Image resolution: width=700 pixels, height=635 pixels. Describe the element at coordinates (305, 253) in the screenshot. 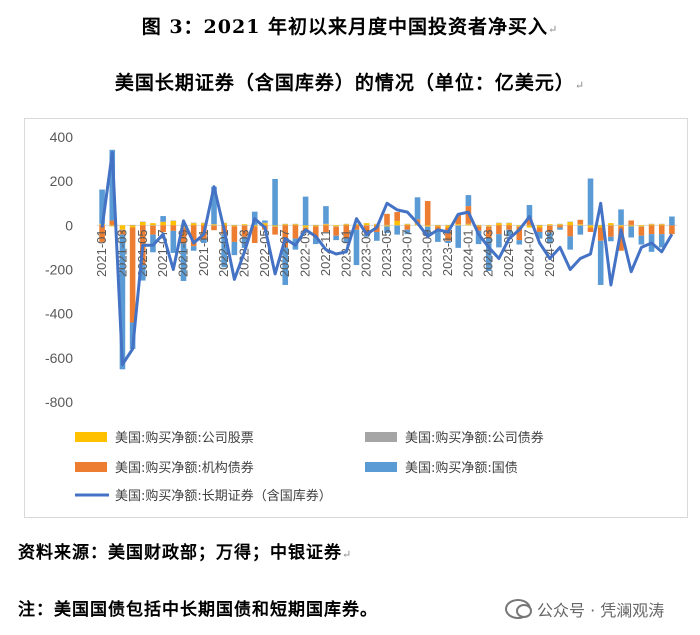

I see `x-tick-label: 2022-09` at that location.